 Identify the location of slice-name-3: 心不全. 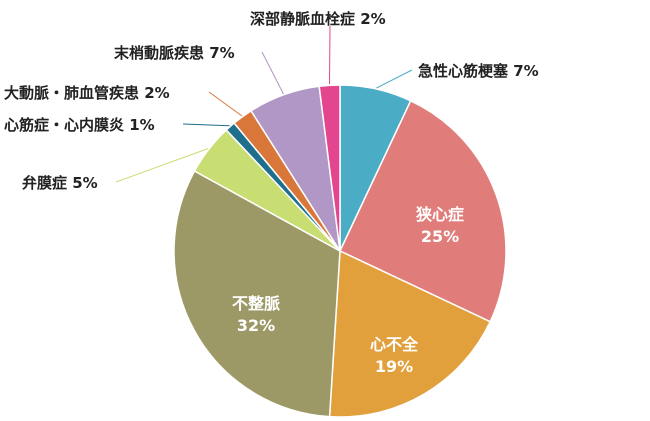
(394, 344).